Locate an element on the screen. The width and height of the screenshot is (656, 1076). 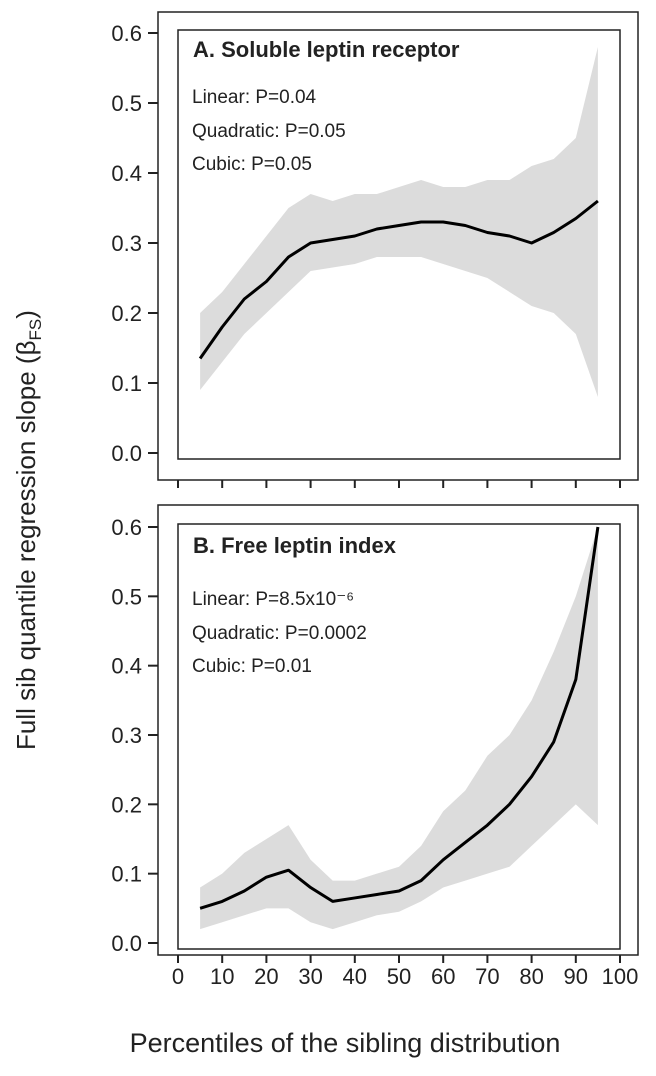
x-tick-label: 50 is located at coordinates (399, 976).